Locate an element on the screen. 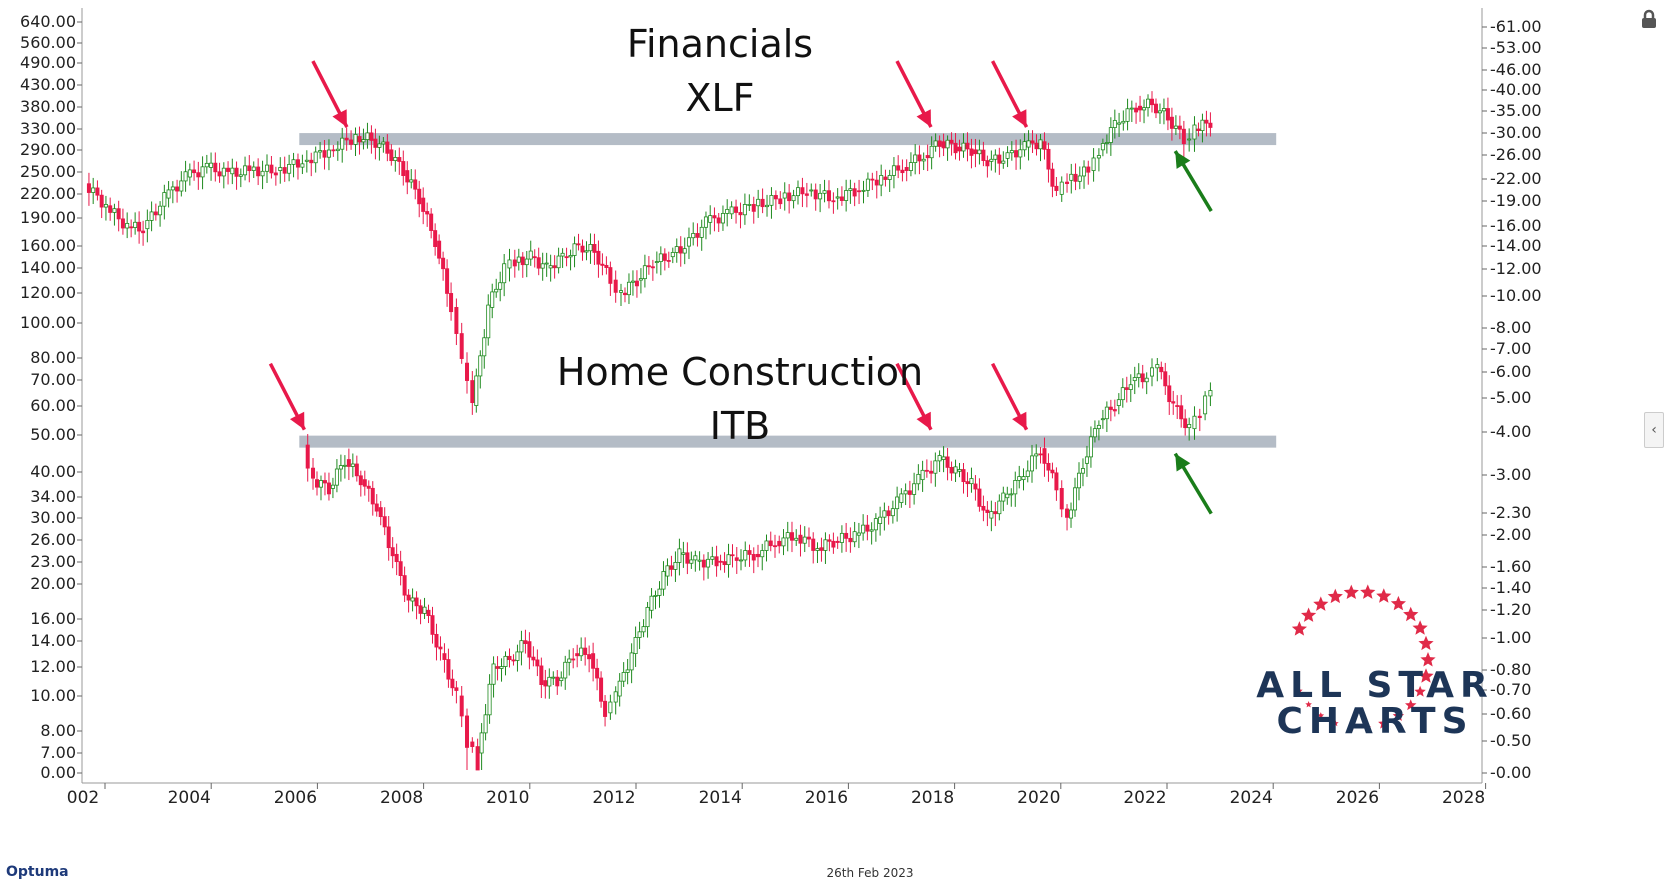  right-tick-label: -2.30 is located at coordinates (1510, 512).